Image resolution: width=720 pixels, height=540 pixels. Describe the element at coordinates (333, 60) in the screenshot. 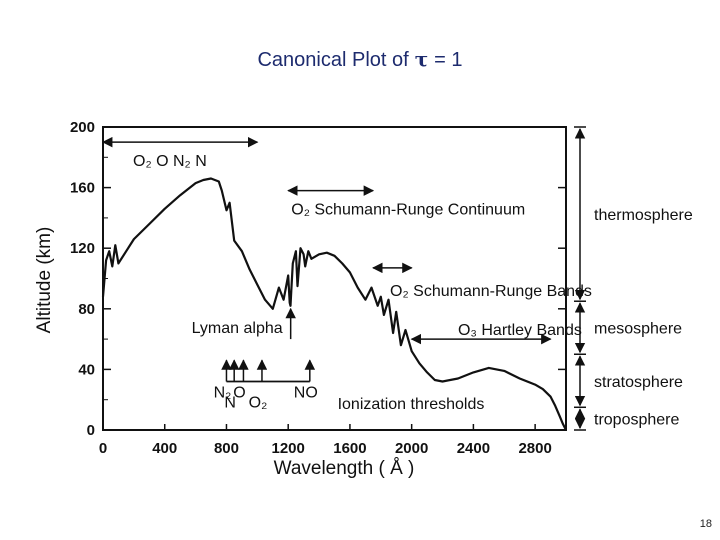

I see `title-text: Canonical Plot of` at that location.